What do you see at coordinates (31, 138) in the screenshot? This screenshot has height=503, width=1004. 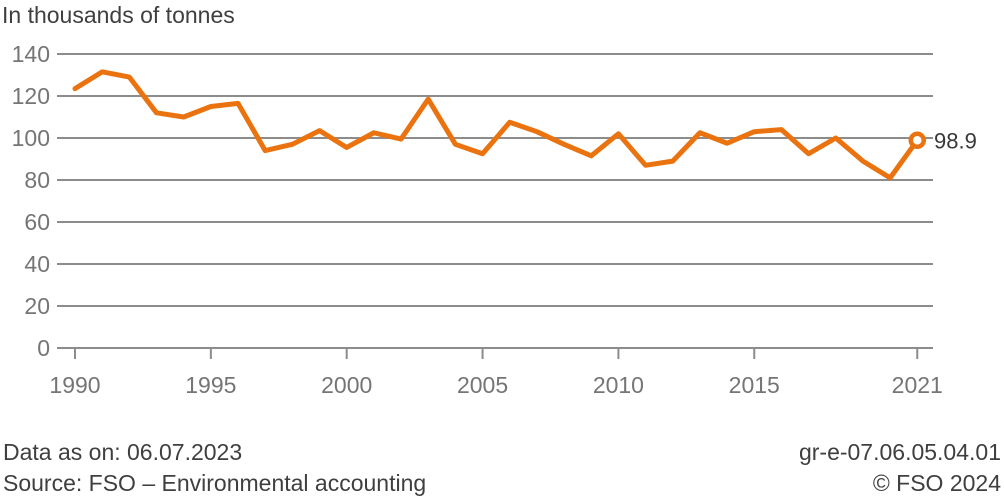 I see `y-tick-label: 100` at bounding box center [31, 138].